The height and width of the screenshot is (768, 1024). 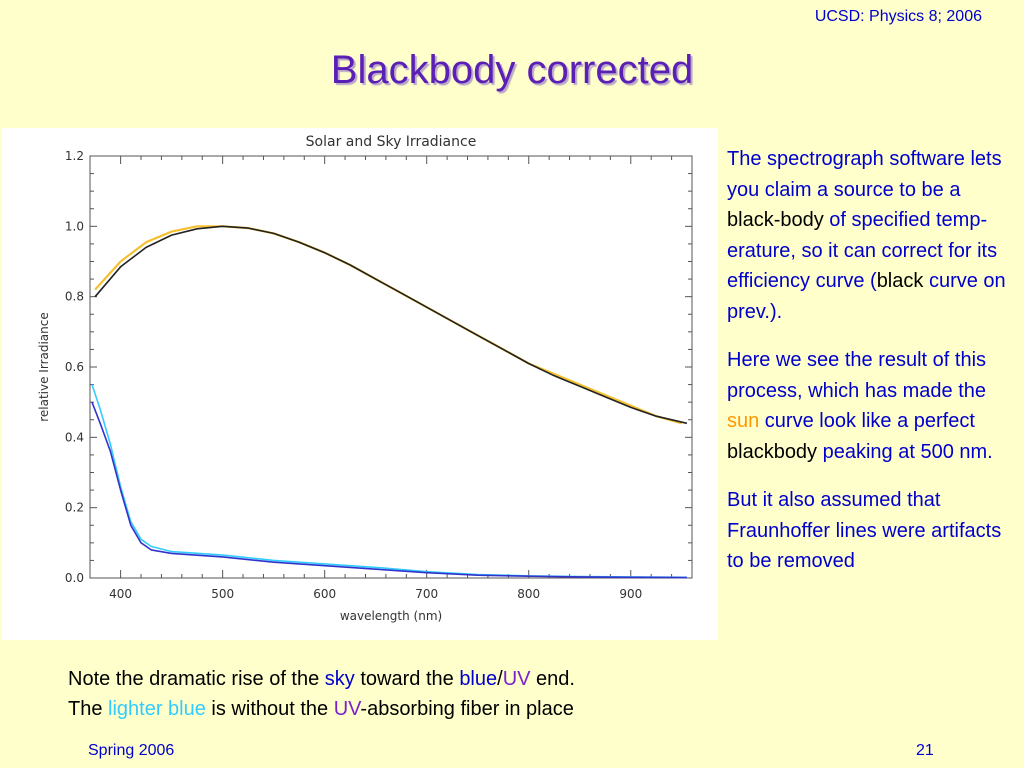 I want to click on x-tick-label: 700, so click(x=426, y=594).